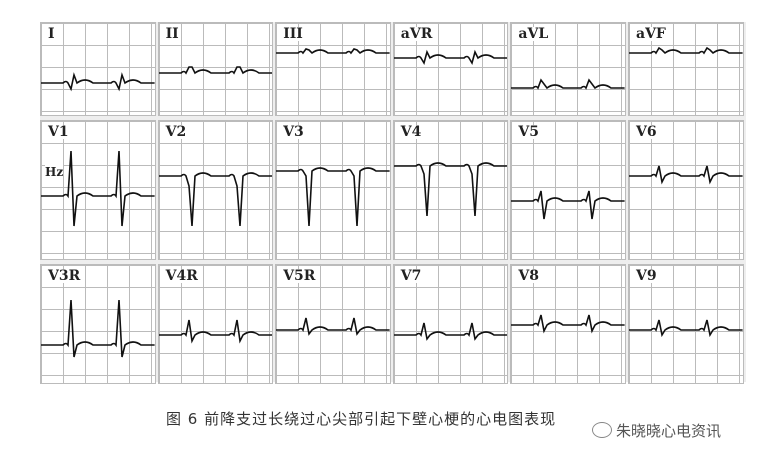 The height and width of the screenshot is (454, 766). I want to click on lead-i-panel: I, so click(98, 69).